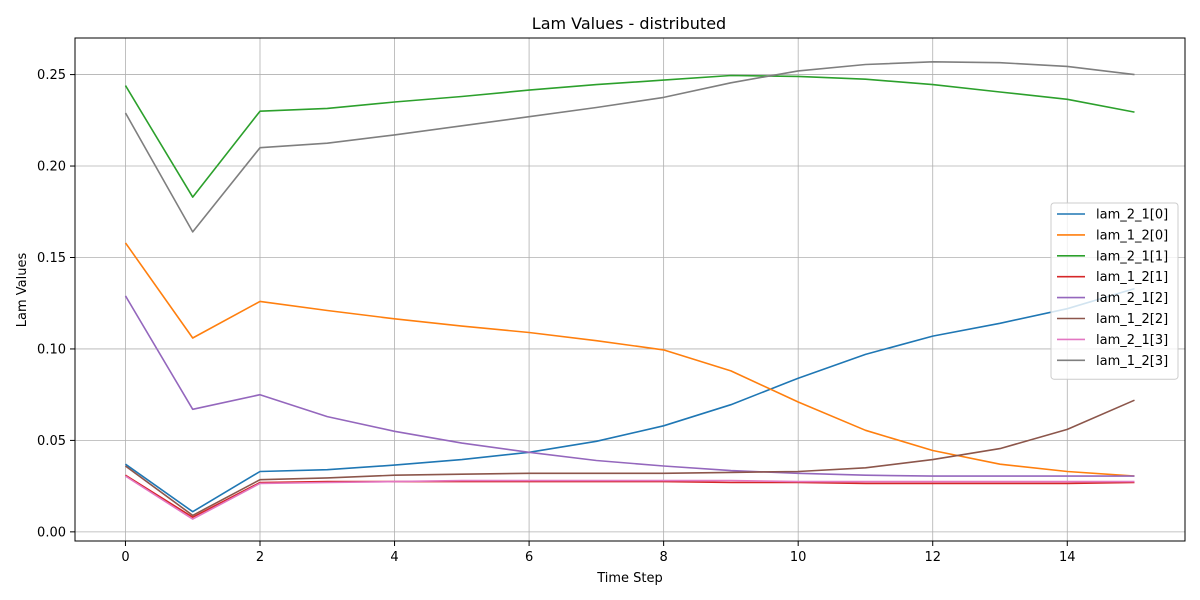 This screenshot has width=1200, height=600. Describe the element at coordinates (663, 557) in the screenshot. I see `x-tick-label: 8` at that location.